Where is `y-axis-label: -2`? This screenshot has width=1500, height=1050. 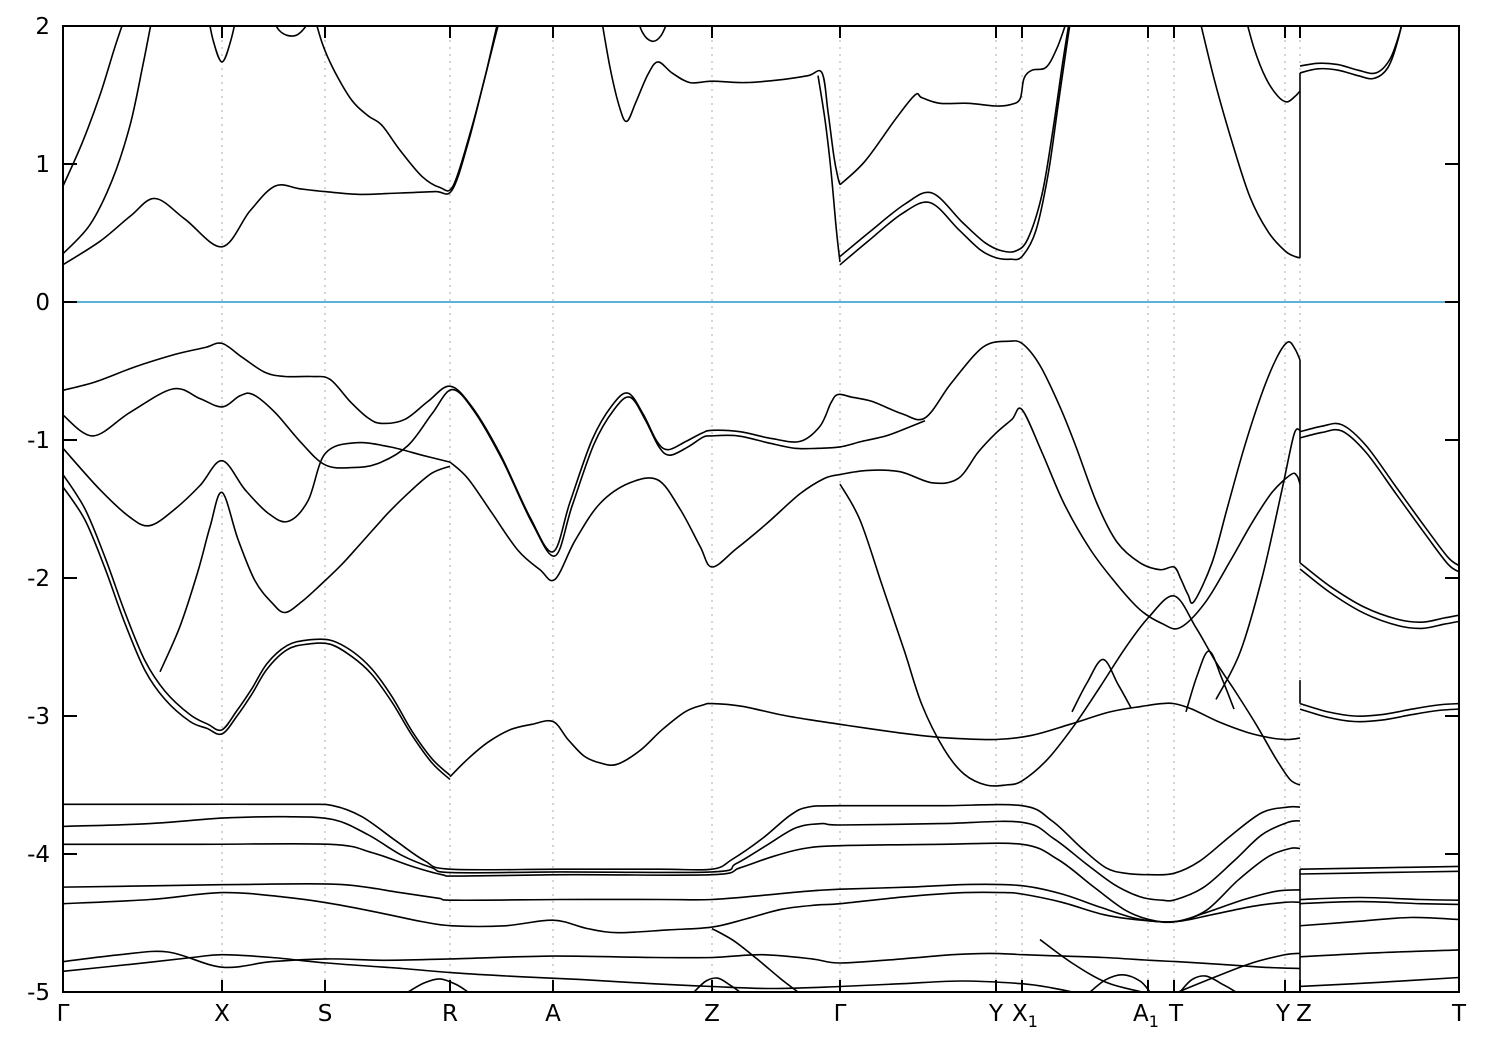
y-axis-label: -2 is located at coordinates (38, 579).